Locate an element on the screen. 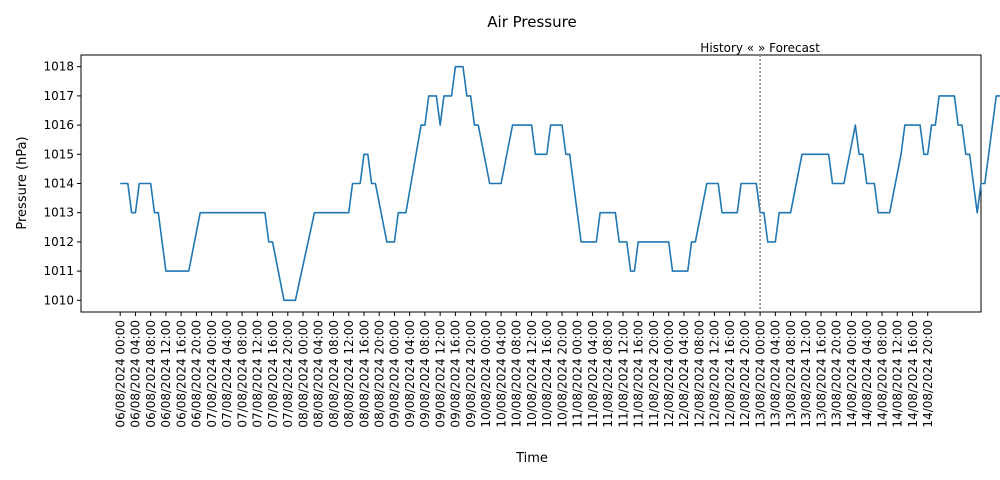 This screenshot has height=480, width=1000. x-tick-label: 06/08/2024 08:00 is located at coordinates (151, 374).